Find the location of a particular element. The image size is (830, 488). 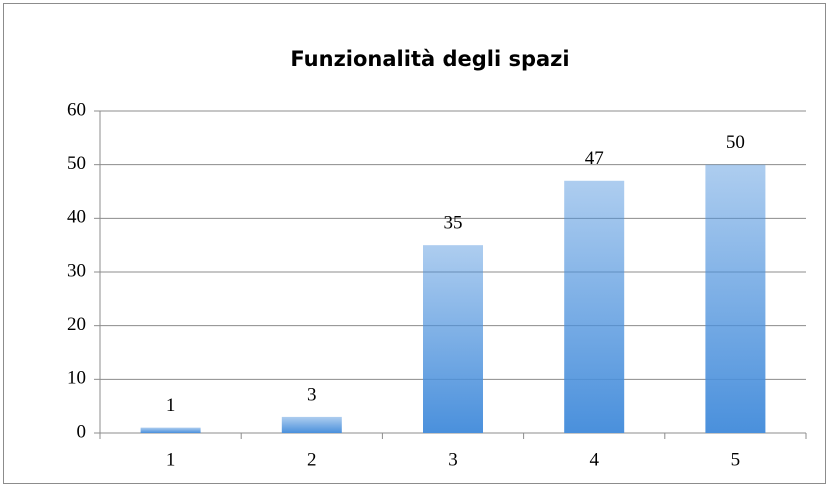

y-tick-label: 10 is located at coordinates (76, 378).